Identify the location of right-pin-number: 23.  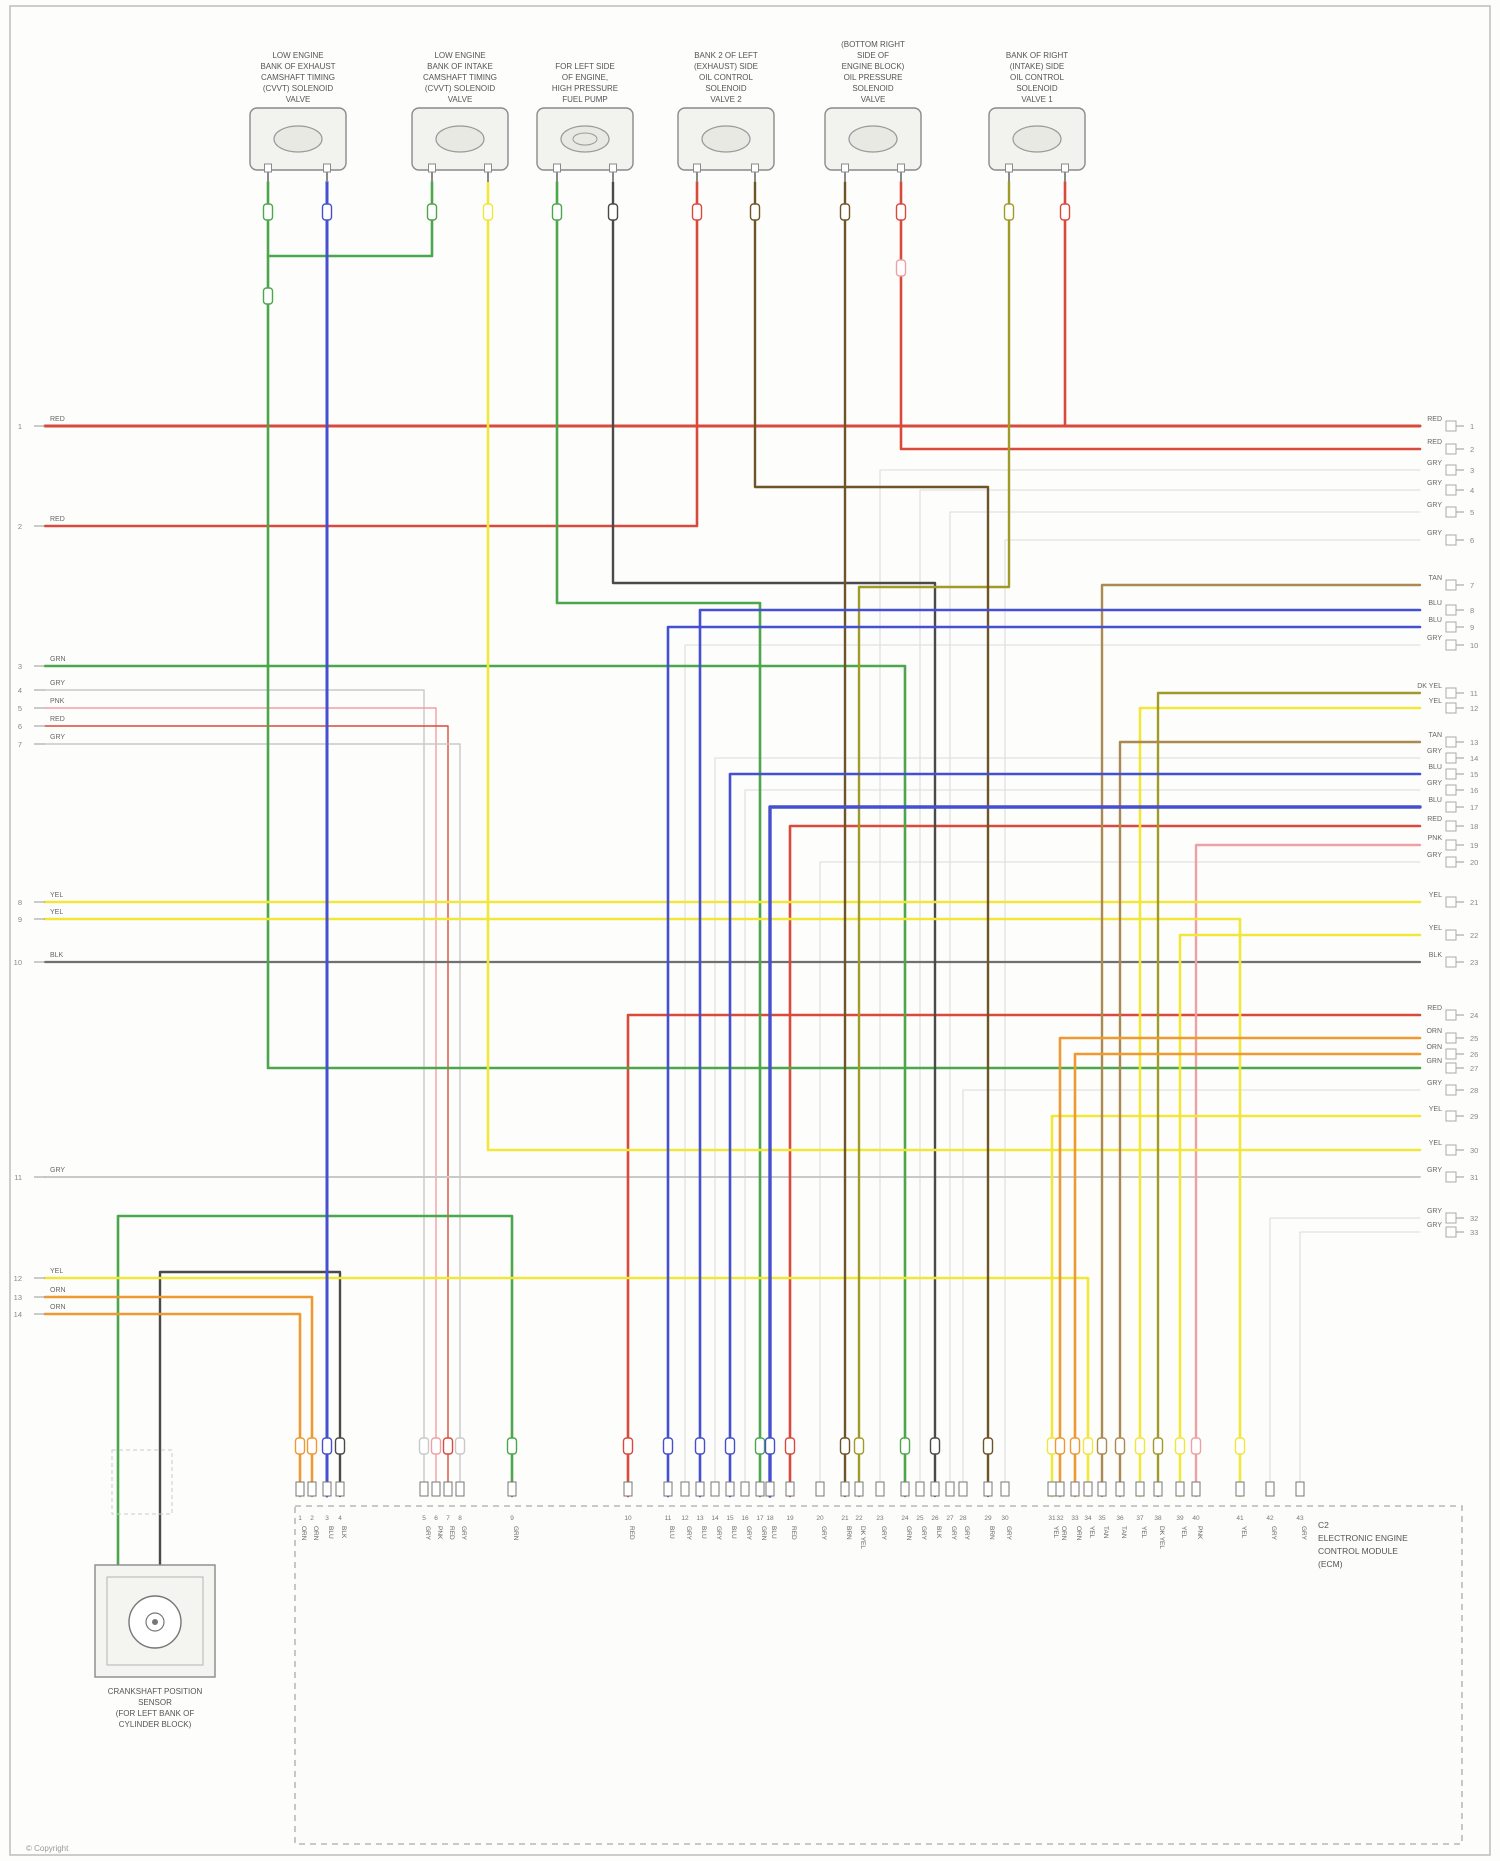
(1474, 962).